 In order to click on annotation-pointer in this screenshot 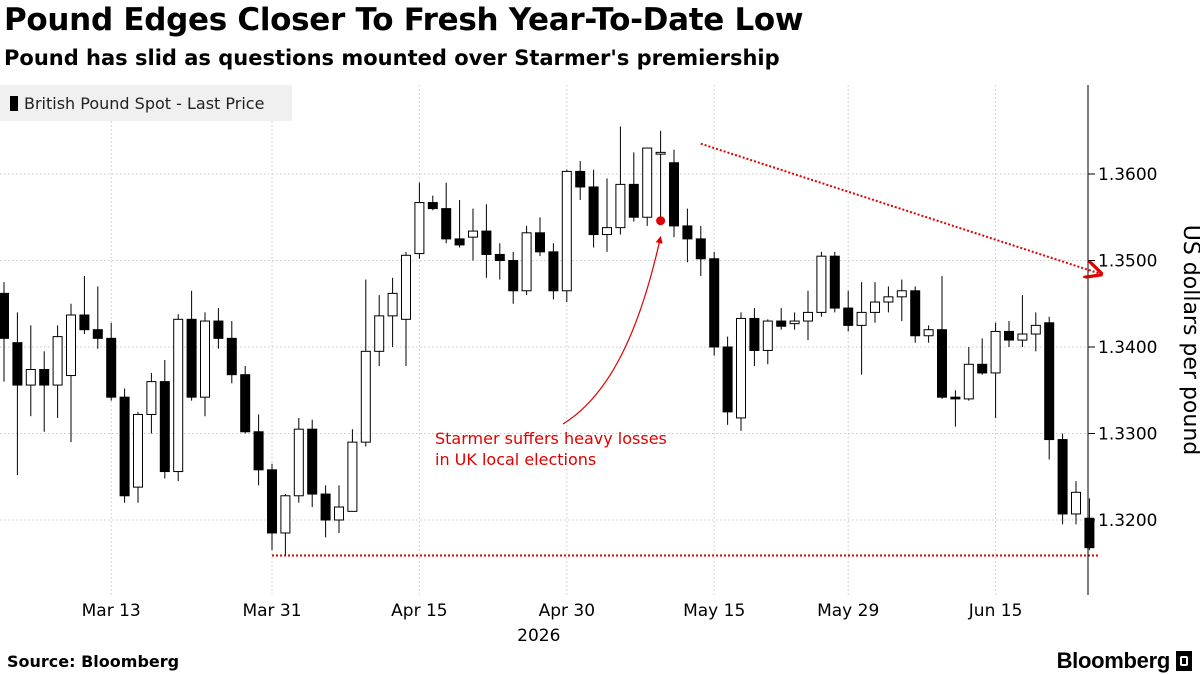, I will do `click(612, 330)`.